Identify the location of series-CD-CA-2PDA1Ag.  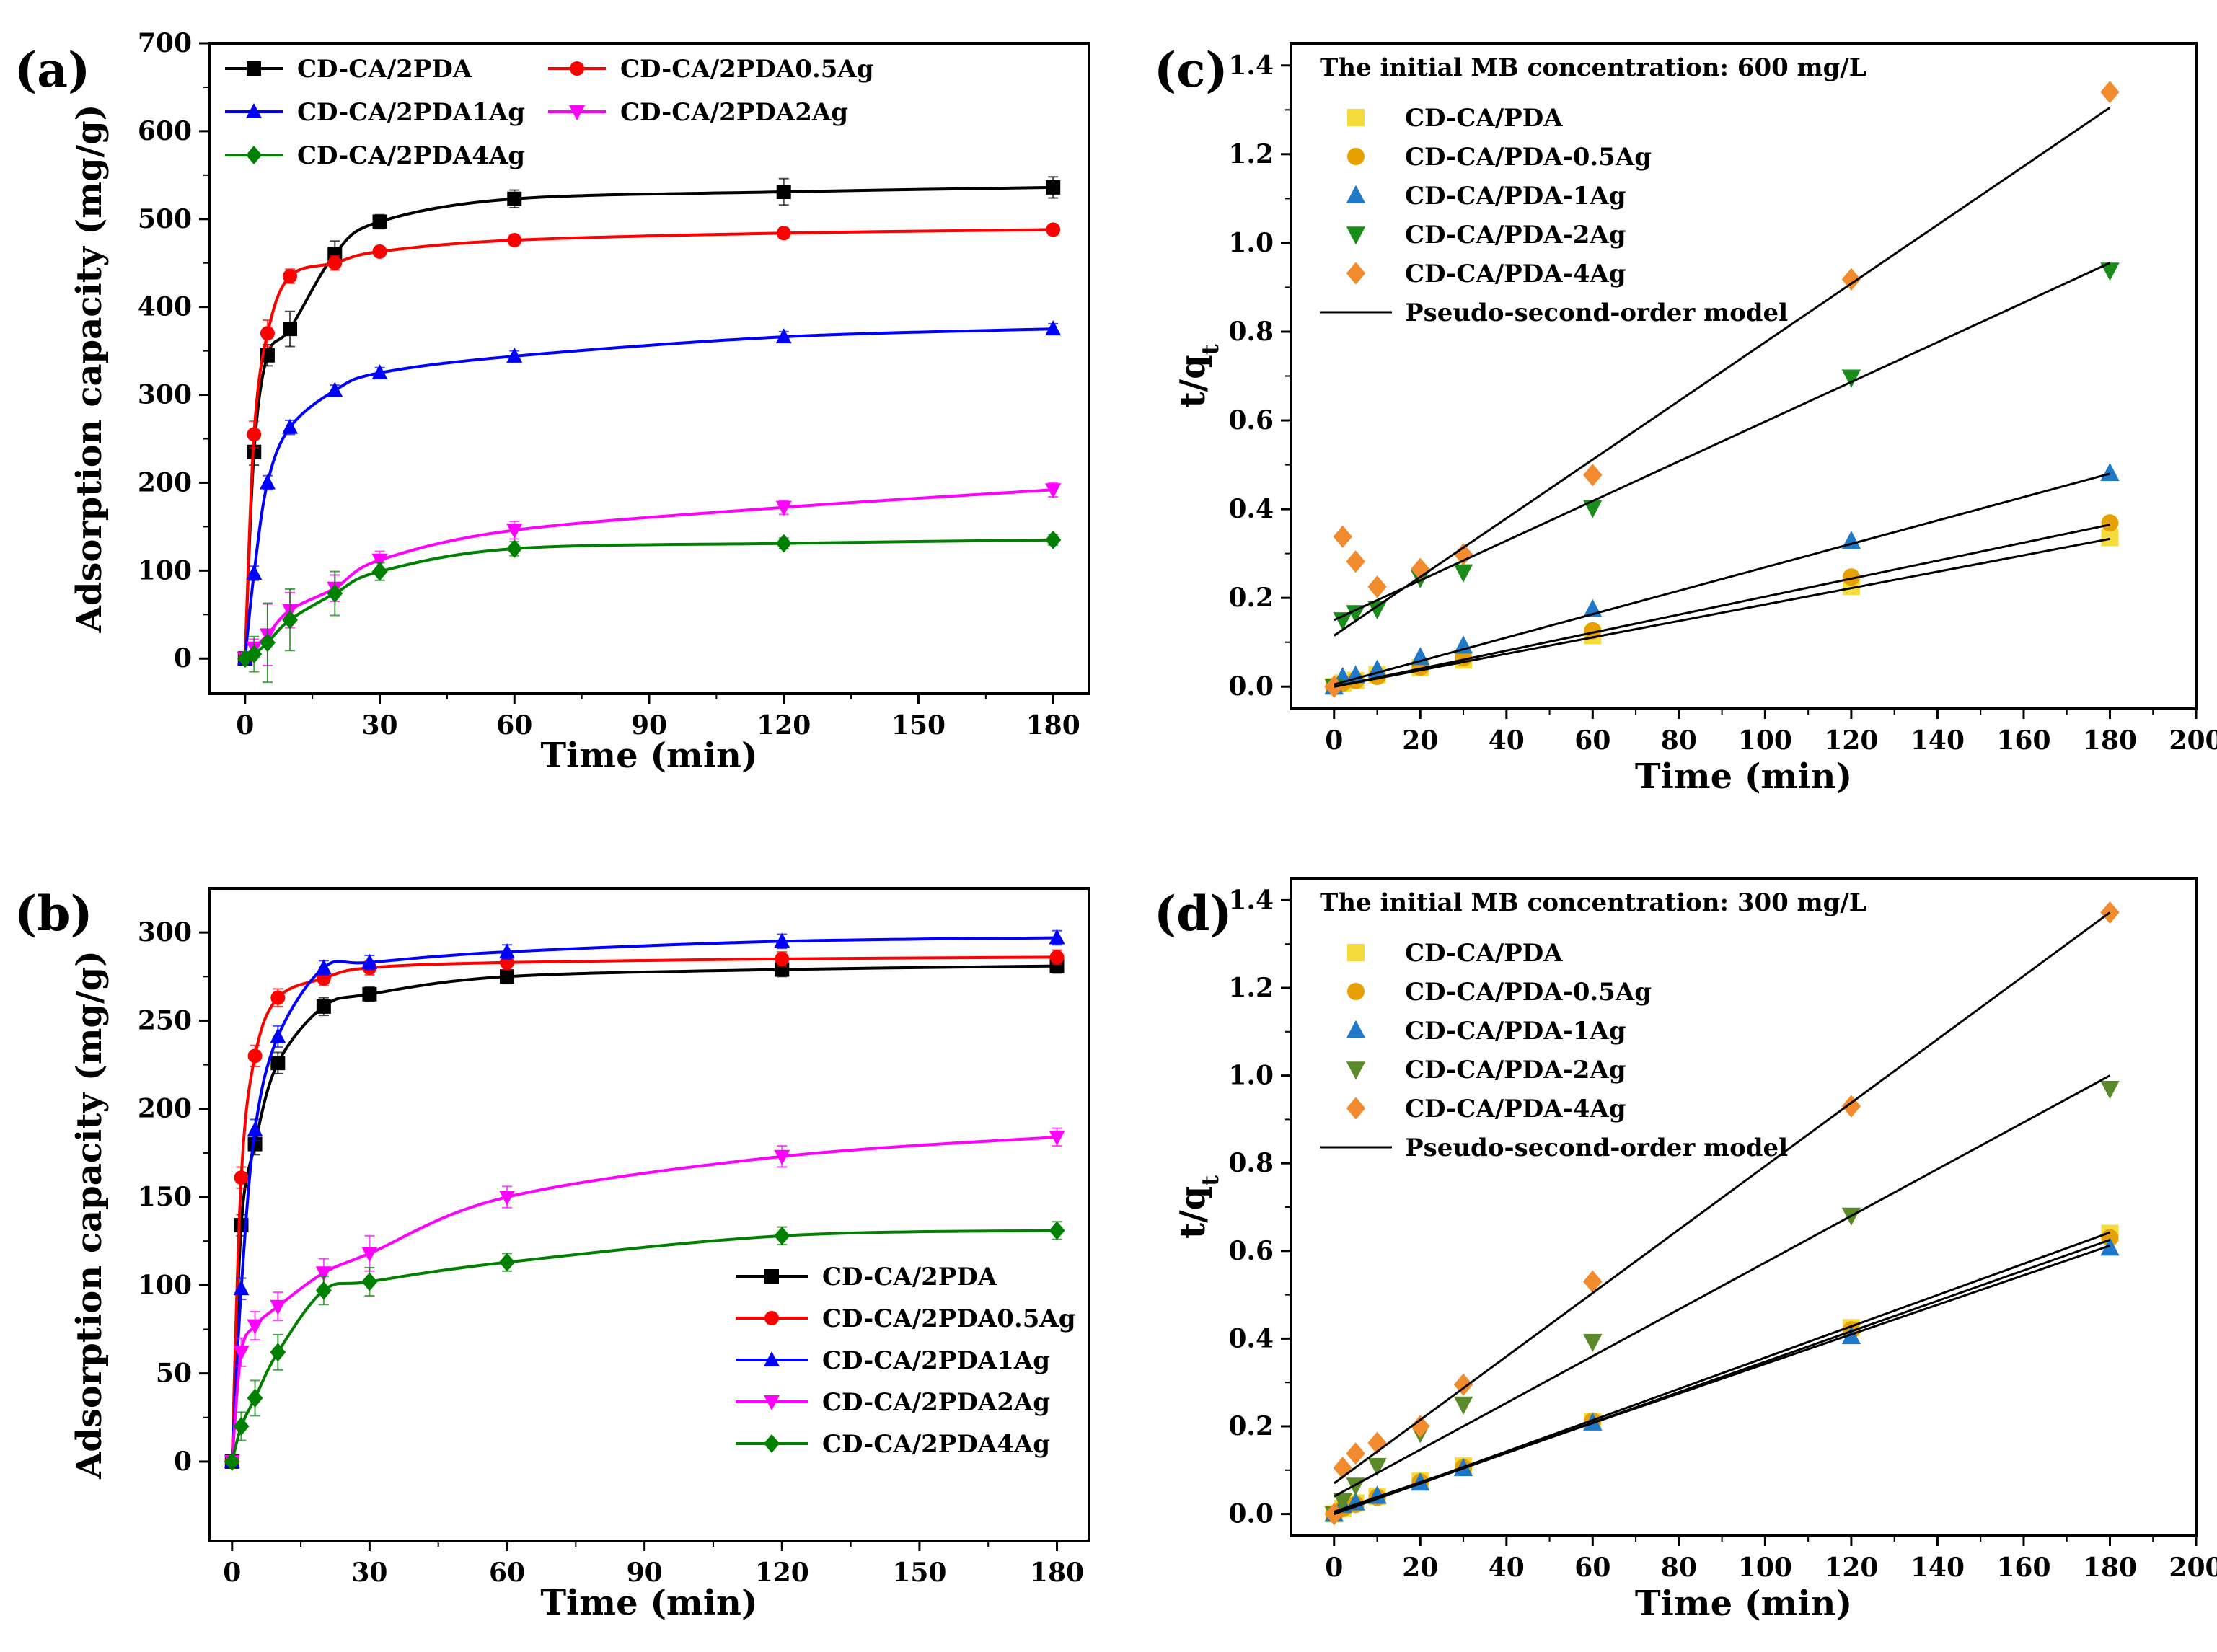
(649, 493).